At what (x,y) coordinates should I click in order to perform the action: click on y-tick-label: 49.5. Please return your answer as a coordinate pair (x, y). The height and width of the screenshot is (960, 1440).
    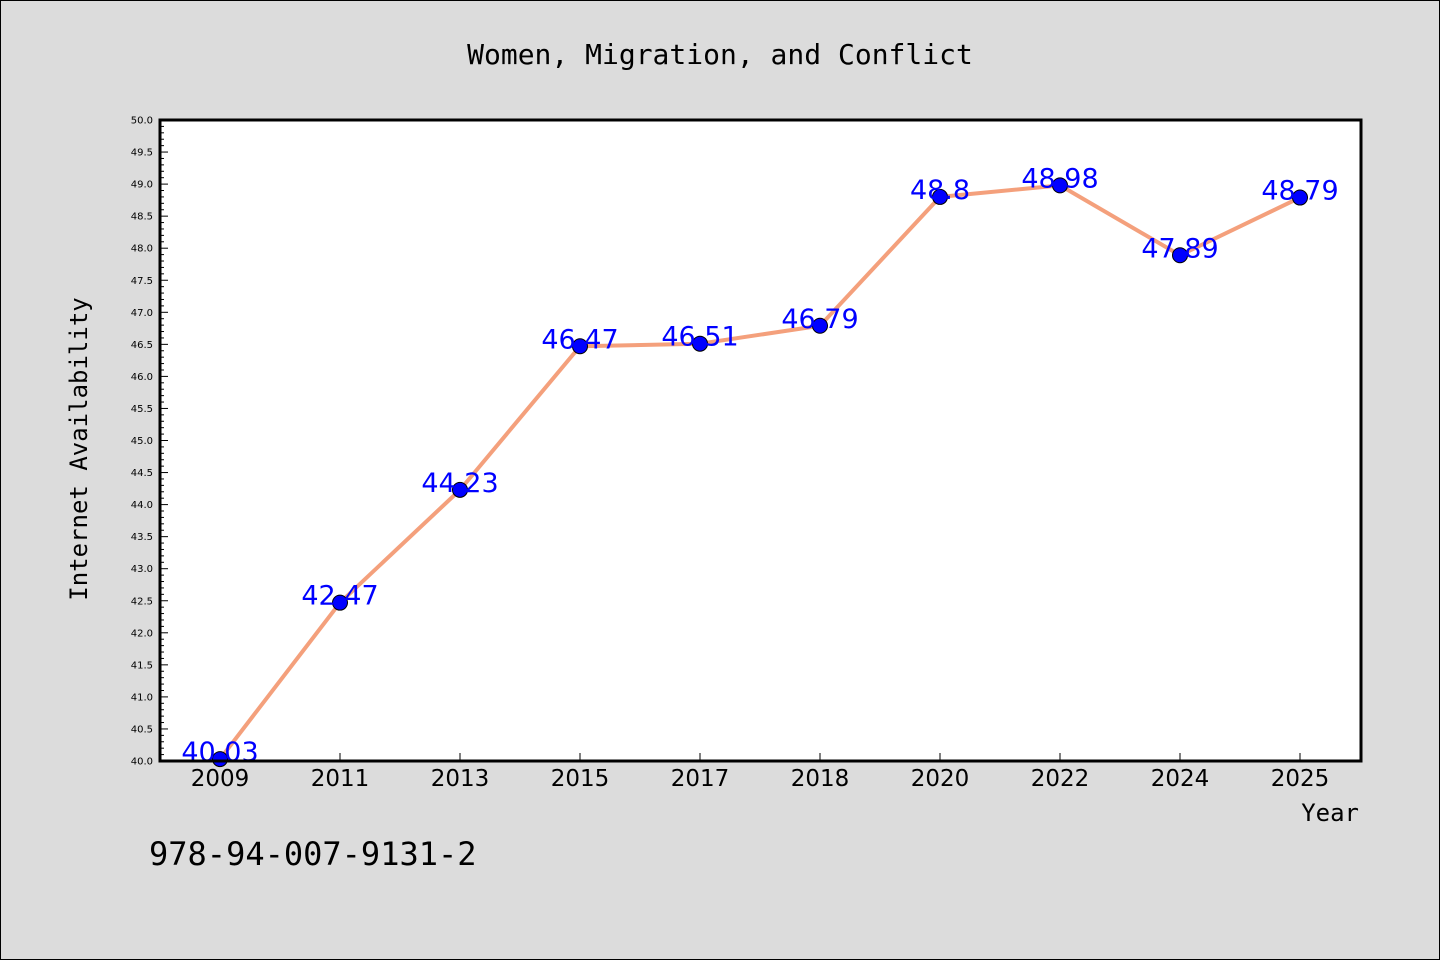
    Looking at the image, I should click on (142, 153).